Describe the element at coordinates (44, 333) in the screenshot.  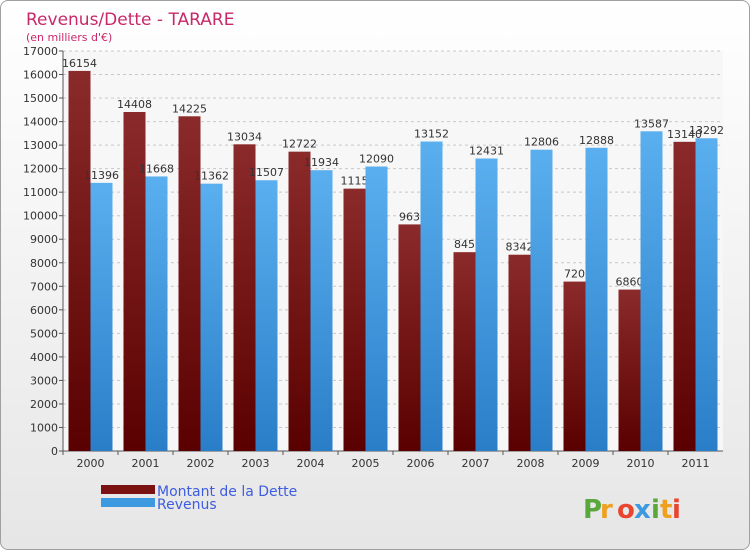
I see `y-tick-label: 5000` at that location.